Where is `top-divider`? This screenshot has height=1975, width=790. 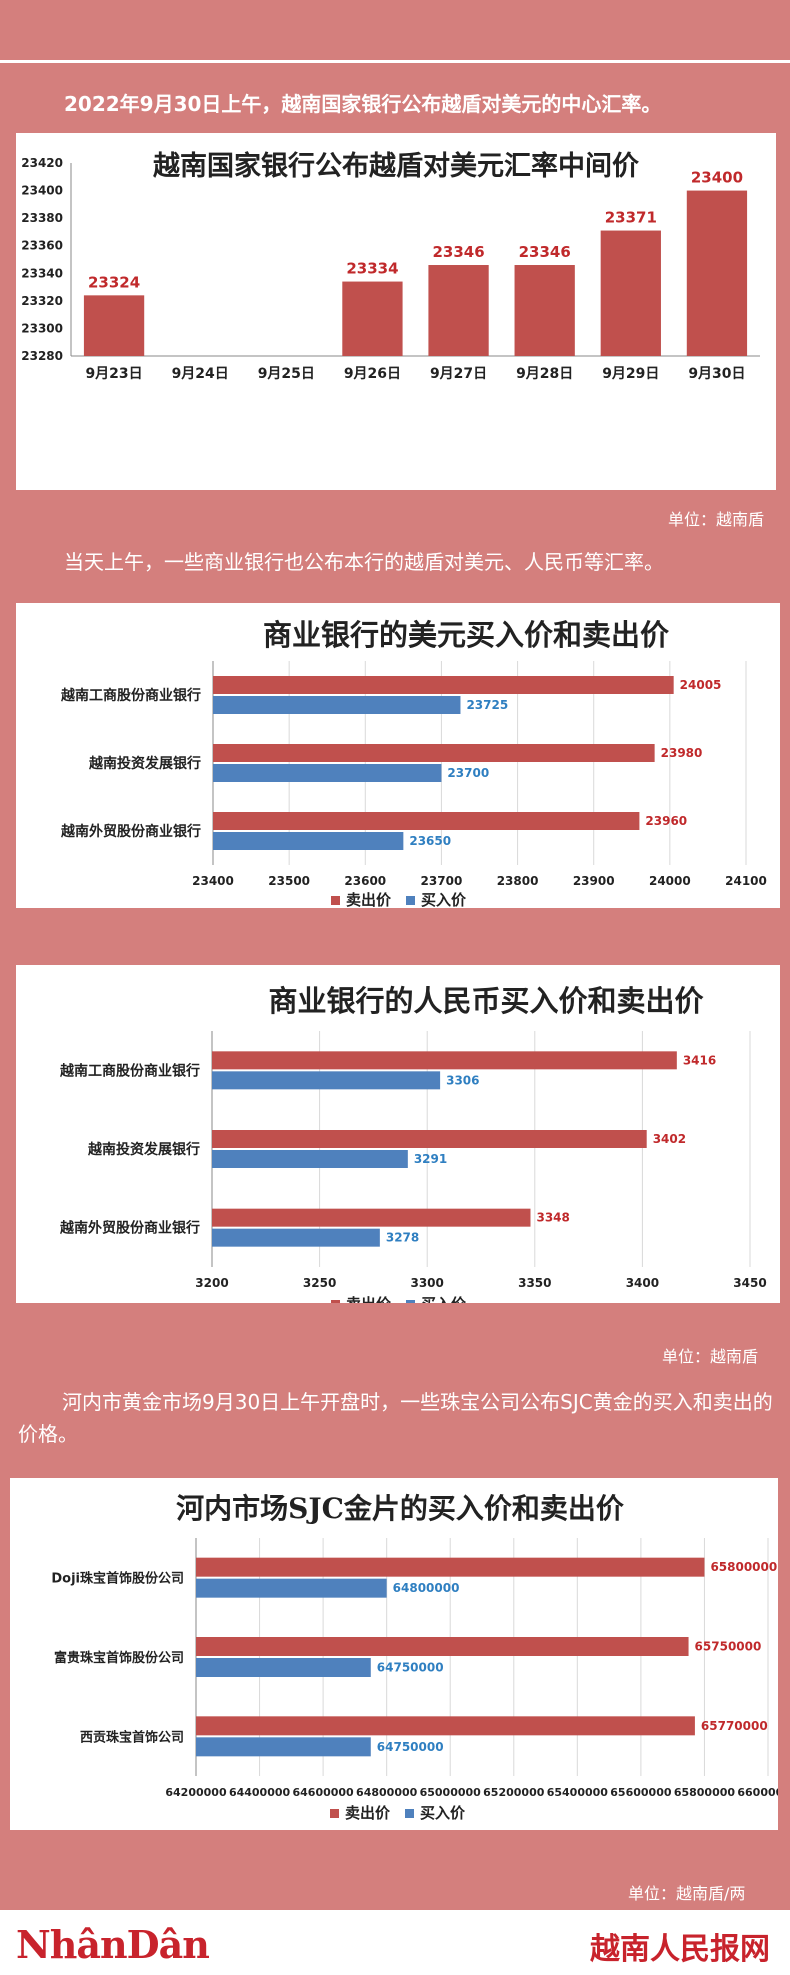 top-divider is located at coordinates (395, 61).